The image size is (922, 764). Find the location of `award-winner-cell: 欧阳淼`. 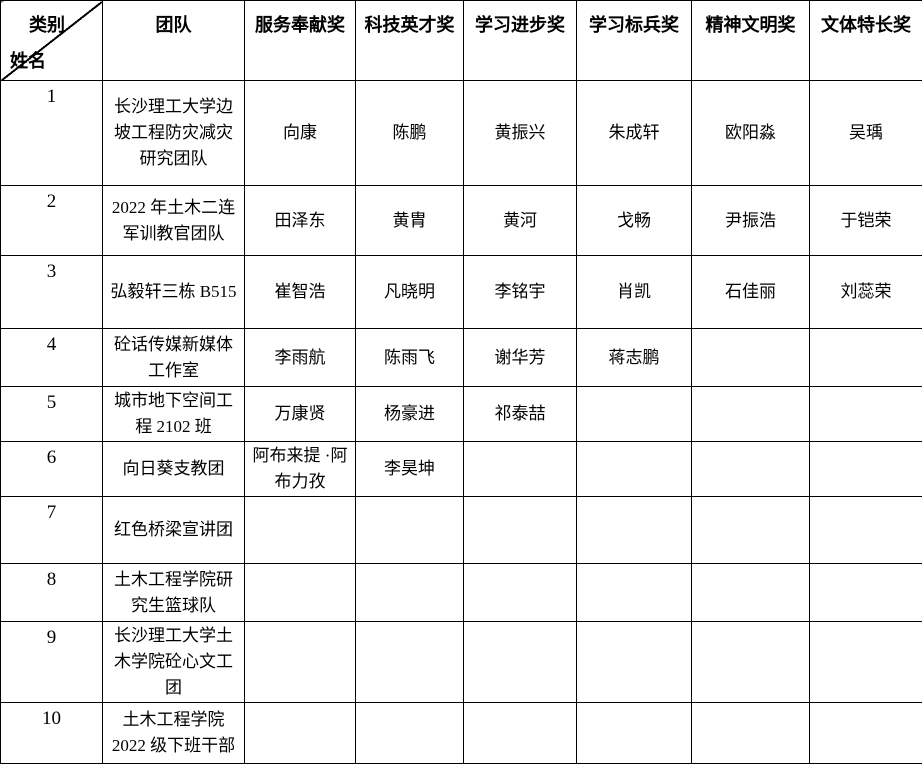

award-winner-cell: 欧阳淼 is located at coordinates (751, 133).